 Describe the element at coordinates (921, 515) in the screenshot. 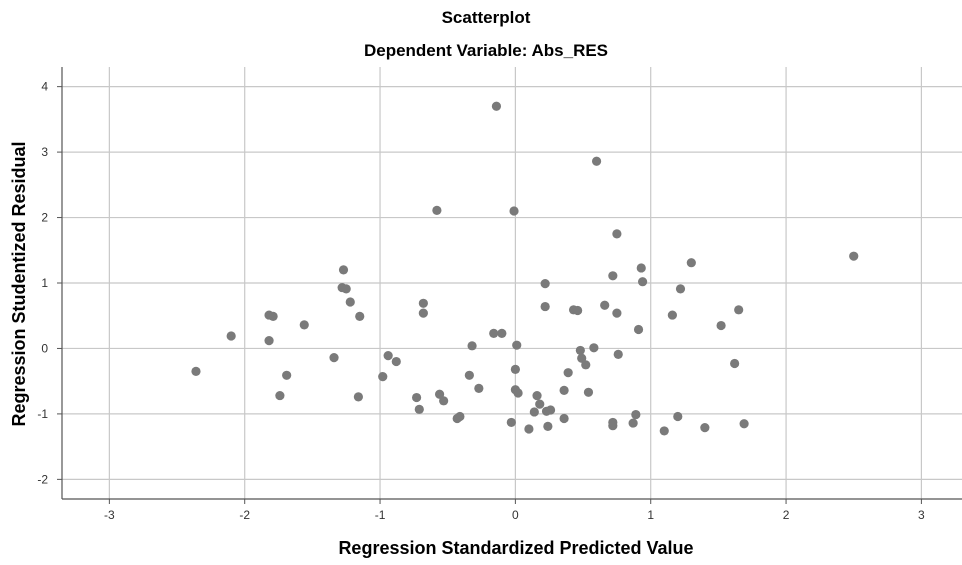

I see `x-tick-label: 3` at that location.